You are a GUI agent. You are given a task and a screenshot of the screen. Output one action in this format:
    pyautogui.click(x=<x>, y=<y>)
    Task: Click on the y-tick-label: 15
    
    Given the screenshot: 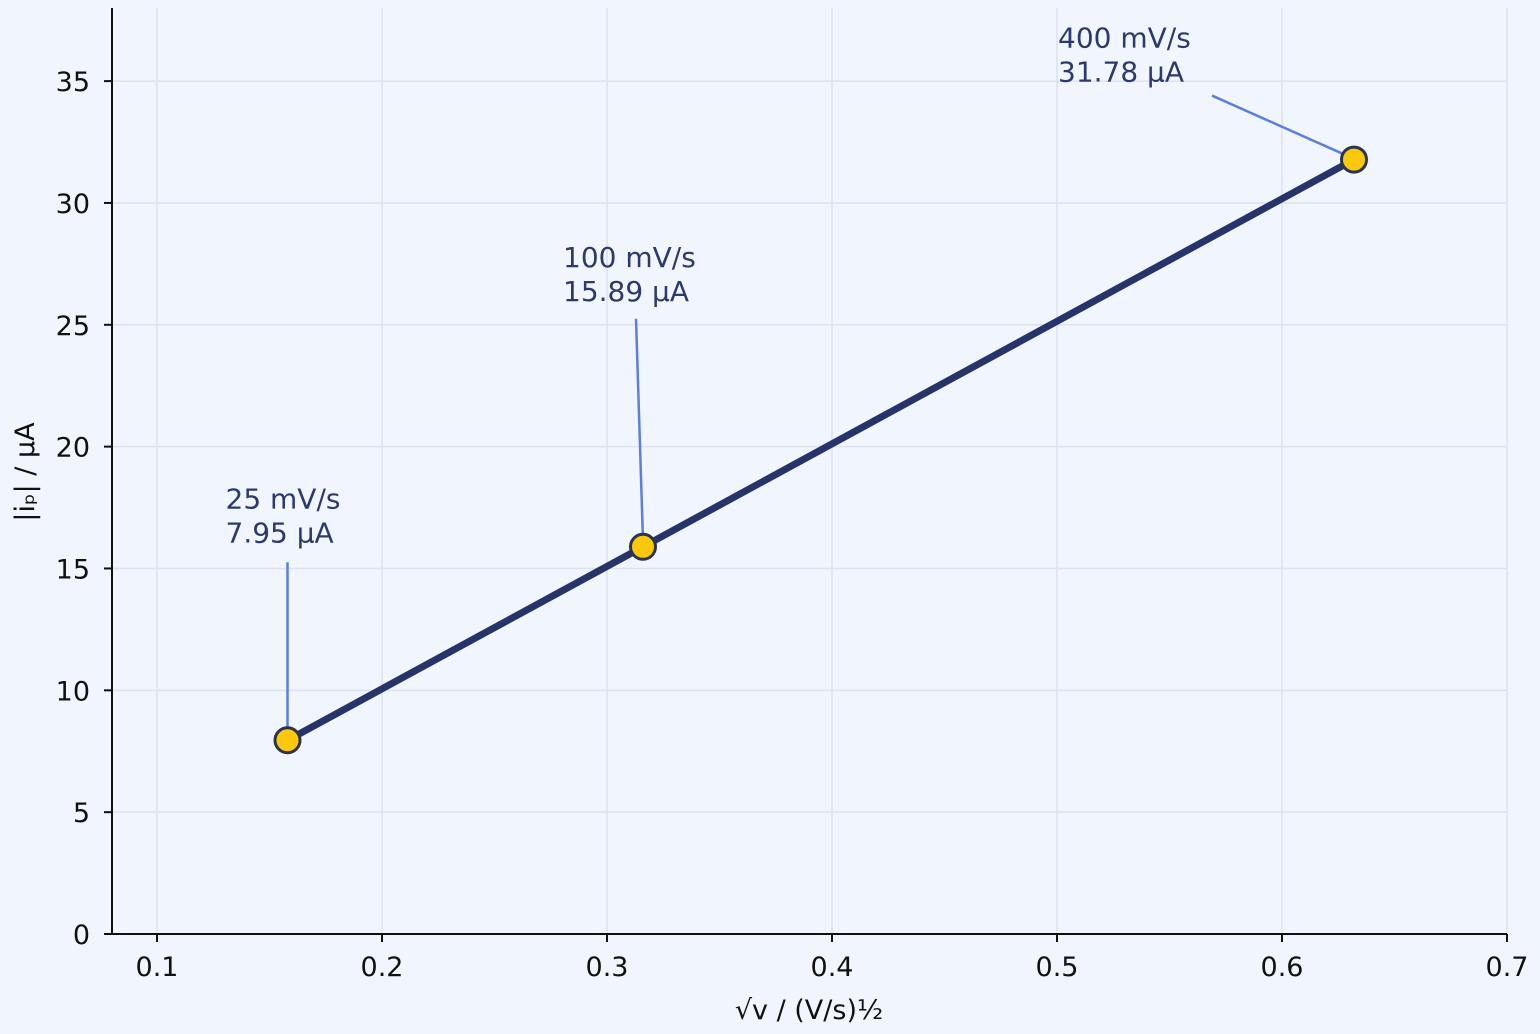 What is the action you would take?
    pyautogui.click(x=73, y=569)
    